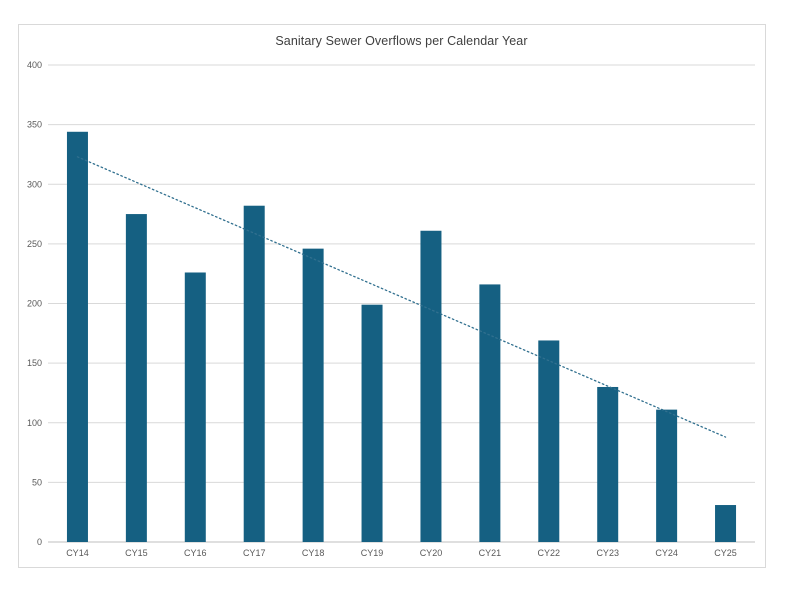 The image size is (792, 595). Describe the element at coordinates (254, 373) in the screenshot. I see `bar-CY17` at that location.